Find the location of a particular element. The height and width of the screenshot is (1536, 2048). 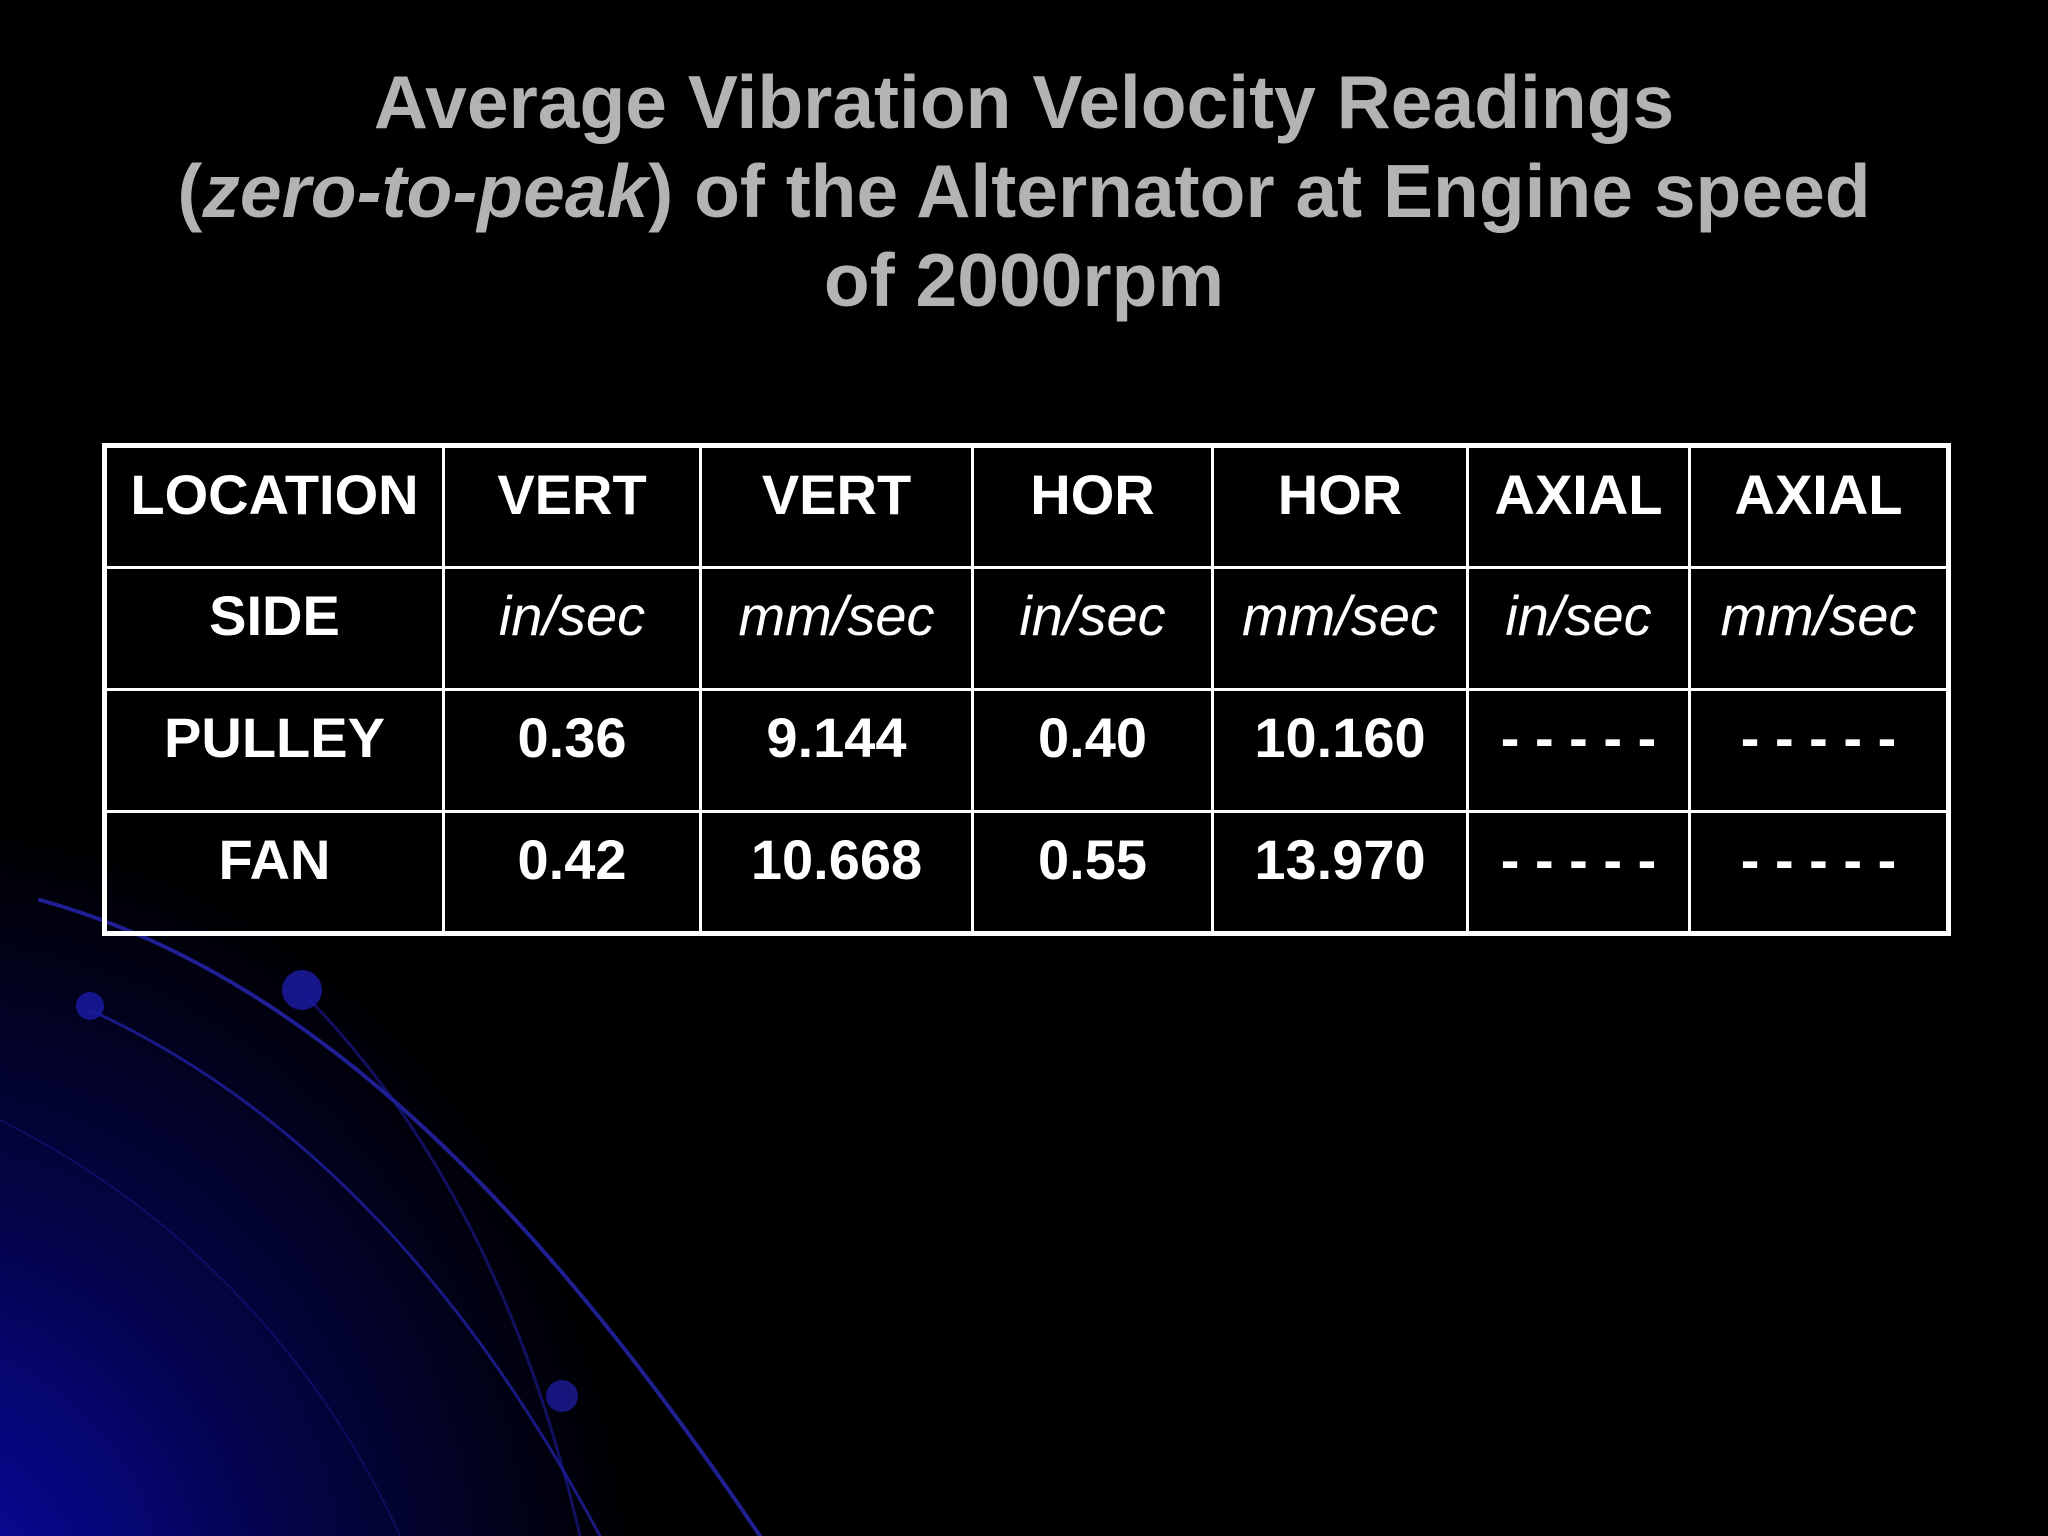

table-cell: 0.55 is located at coordinates (1092, 872).